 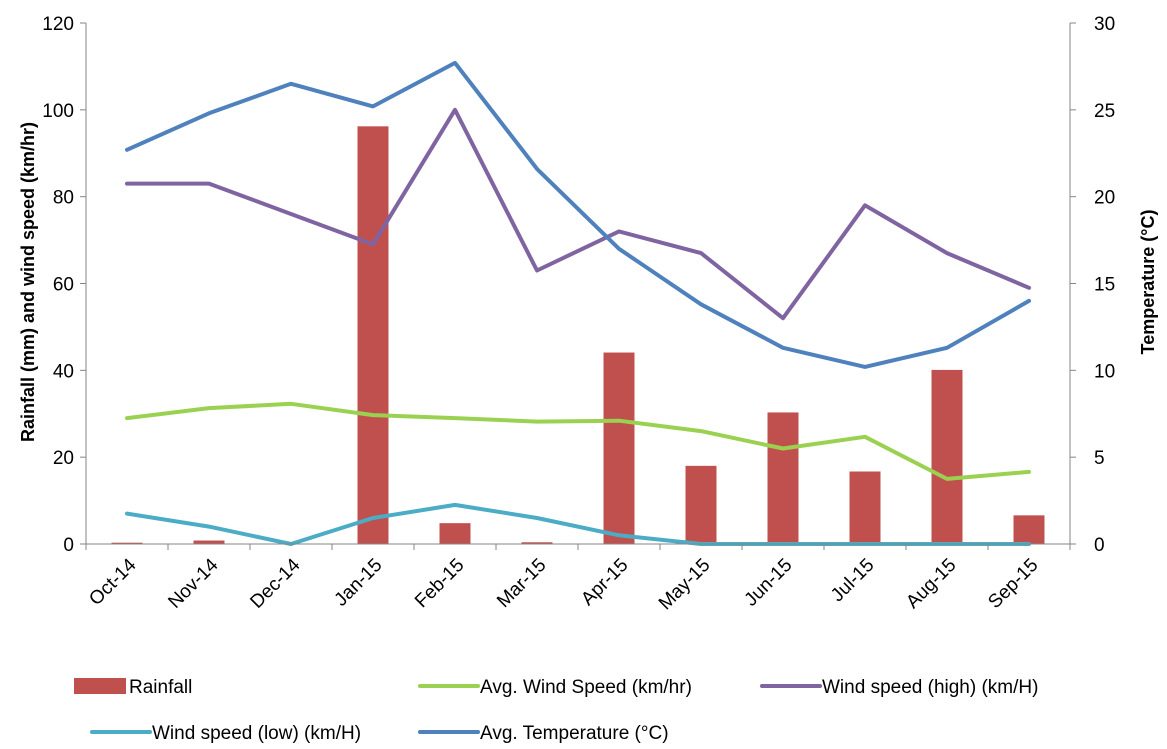 I want to click on legend-label-wind-speed-low-km-h: Wind speed (low) (km/H), so click(x=256, y=733).